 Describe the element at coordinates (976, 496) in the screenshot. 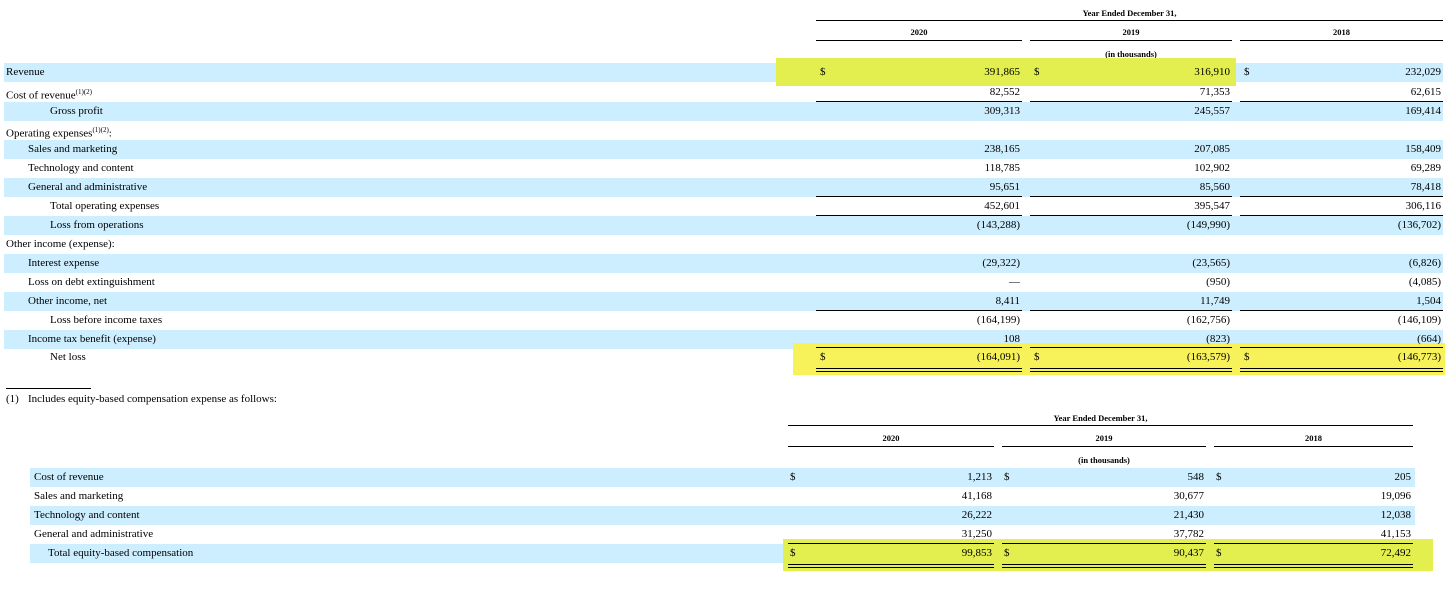

I see `table2-value-cell: 41,168` at that location.